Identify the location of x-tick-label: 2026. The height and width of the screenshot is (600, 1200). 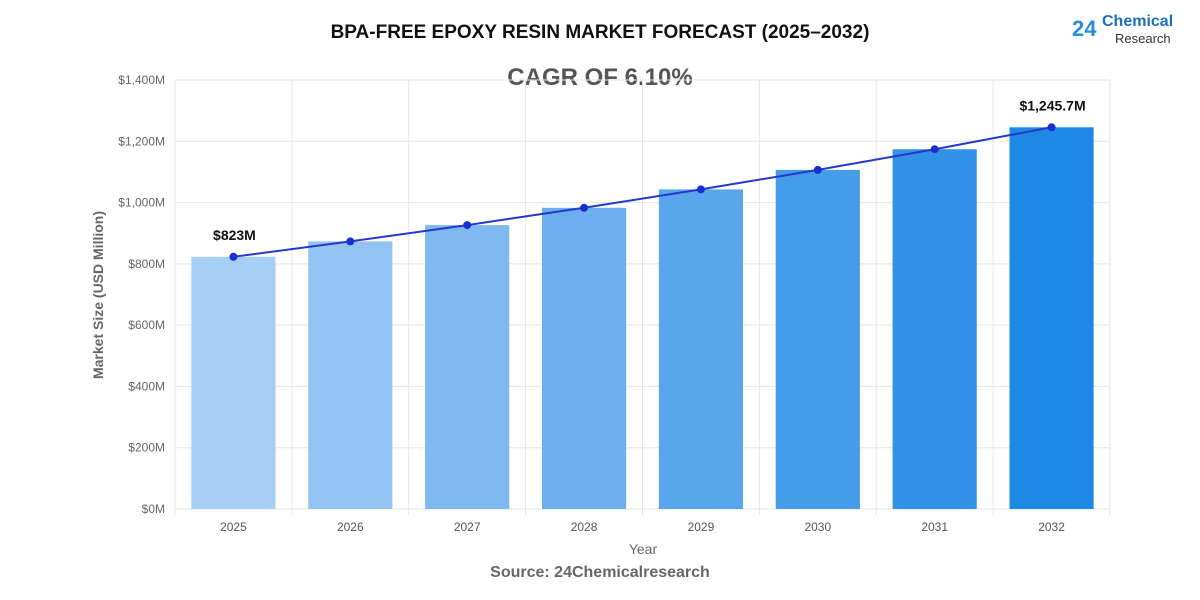
(350, 527).